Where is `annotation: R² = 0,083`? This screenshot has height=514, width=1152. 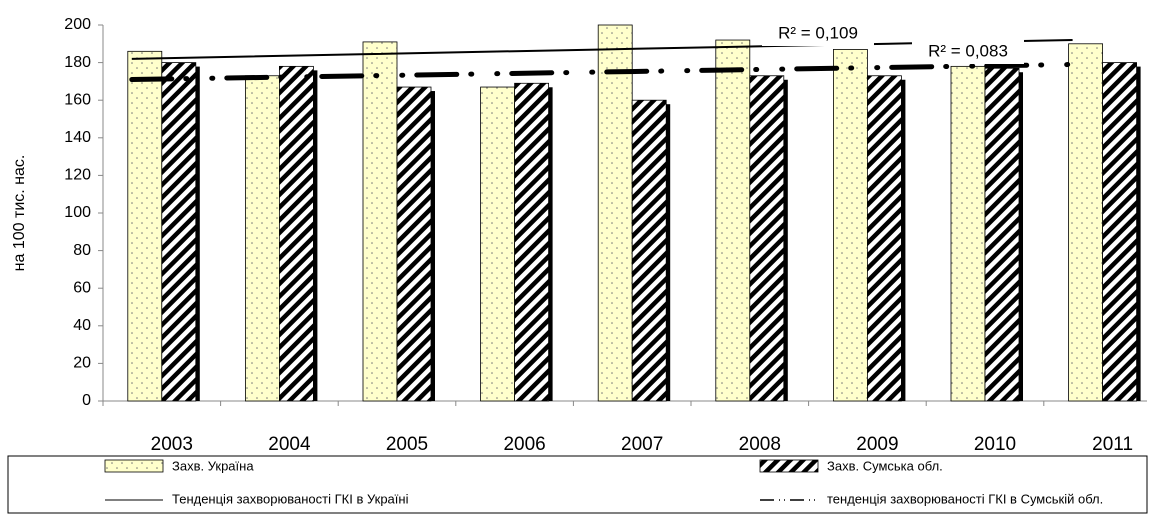 annotation: R² = 0,083 is located at coordinates (968, 50).